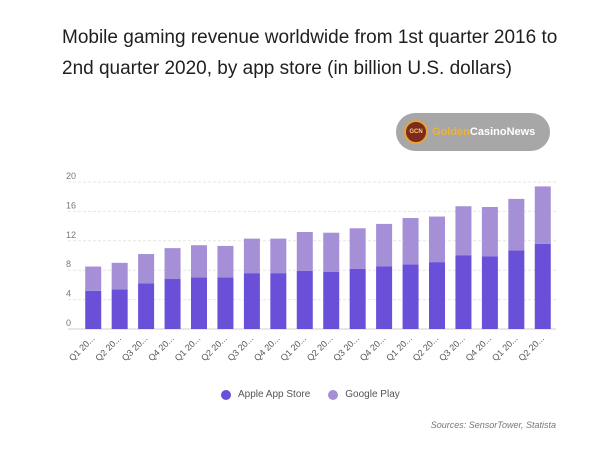 Image resolution: width=600 pixels, height=451 pixels. What do you see at coordinates (68, 294) in the screenshot?
I see `y-tick-label: 4` at bounding box center [68, 294].